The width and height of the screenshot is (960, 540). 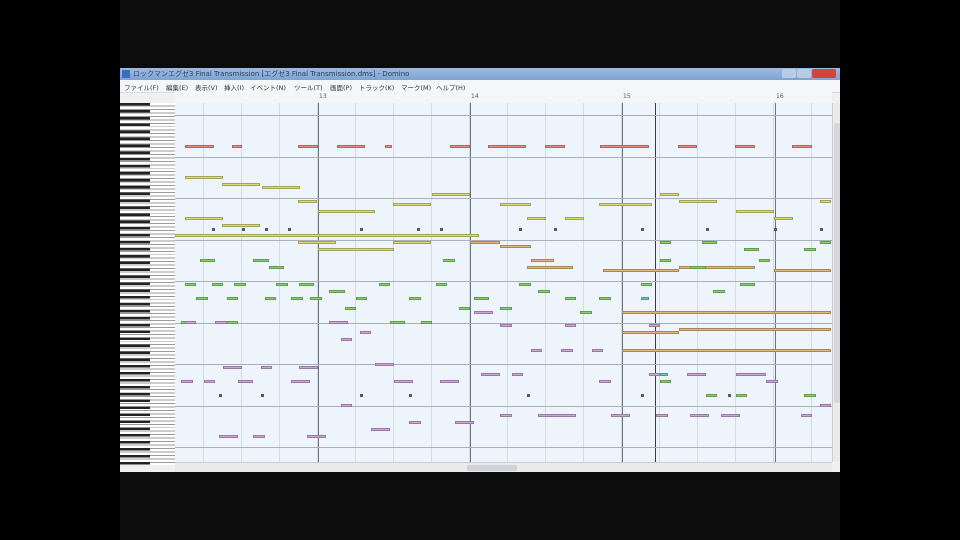 What do you see at coordinates (308, 88) in the screenshot?
I see `menu-tools: ツール(T)` at bounding box center [308, 88].